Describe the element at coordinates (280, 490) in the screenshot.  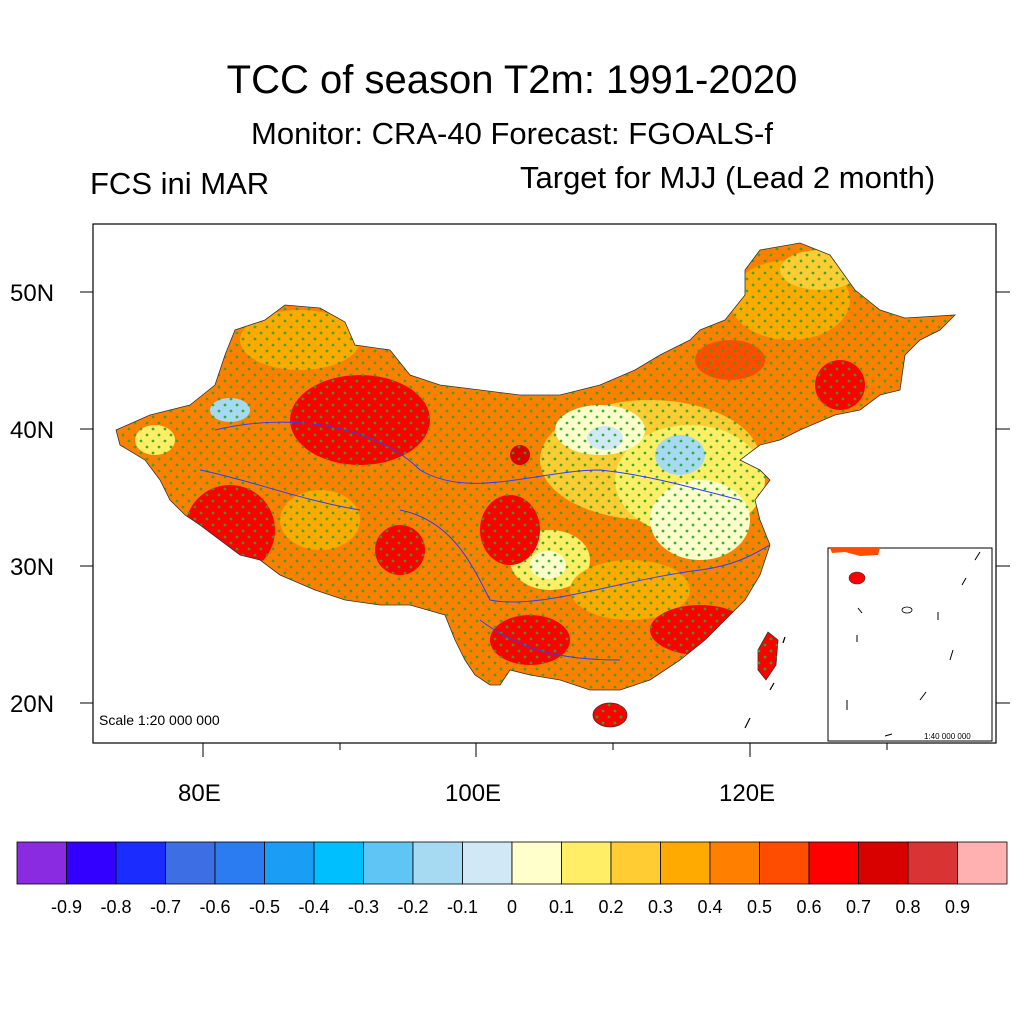
I see `river-west` at that location.